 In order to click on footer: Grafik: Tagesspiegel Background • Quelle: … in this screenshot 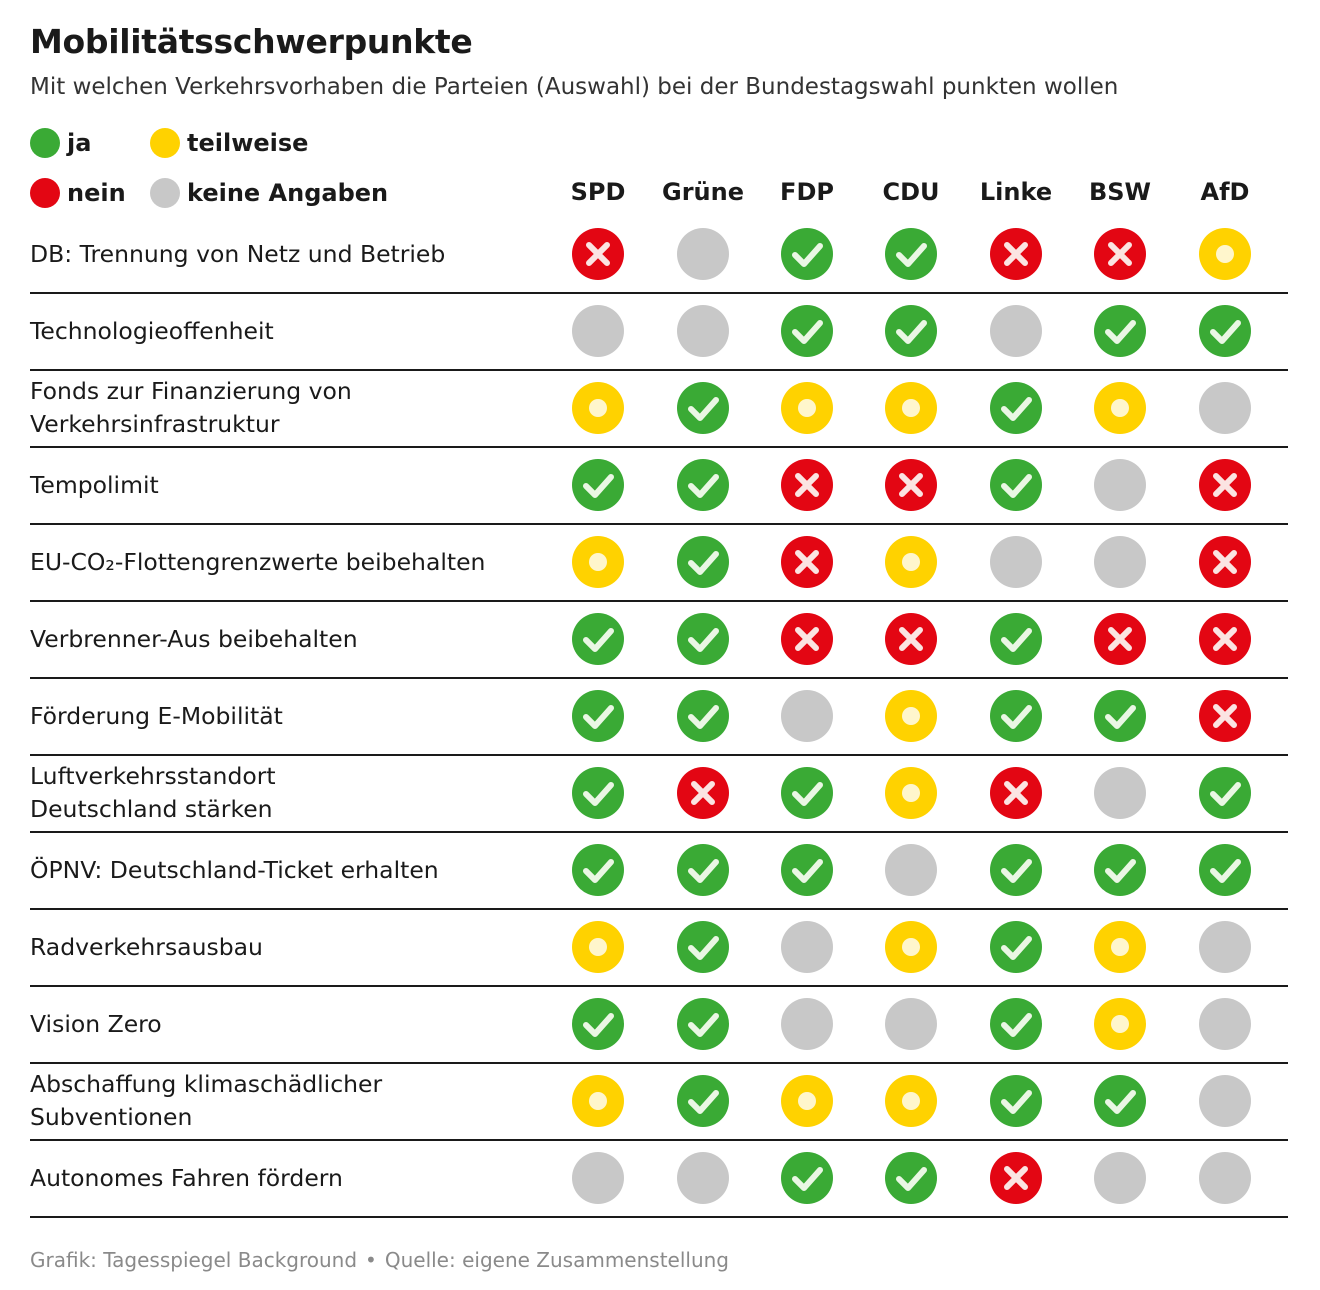, I will do `click(379, 1260)`.